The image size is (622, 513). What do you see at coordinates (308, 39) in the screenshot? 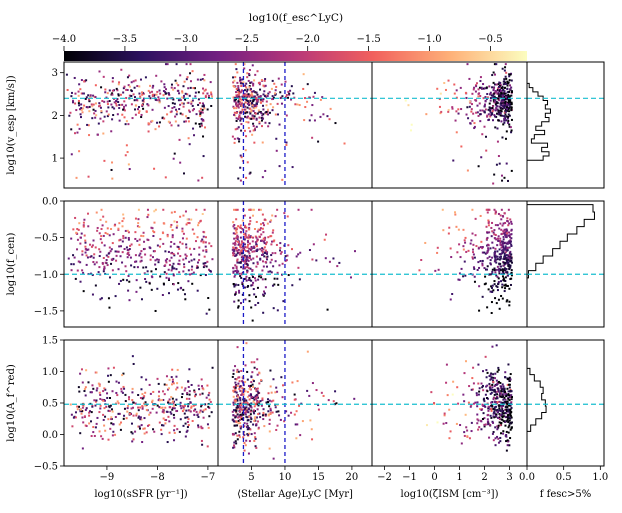
I see `colorbar-tick-label: −2.0` at bounding box center [308, 39].